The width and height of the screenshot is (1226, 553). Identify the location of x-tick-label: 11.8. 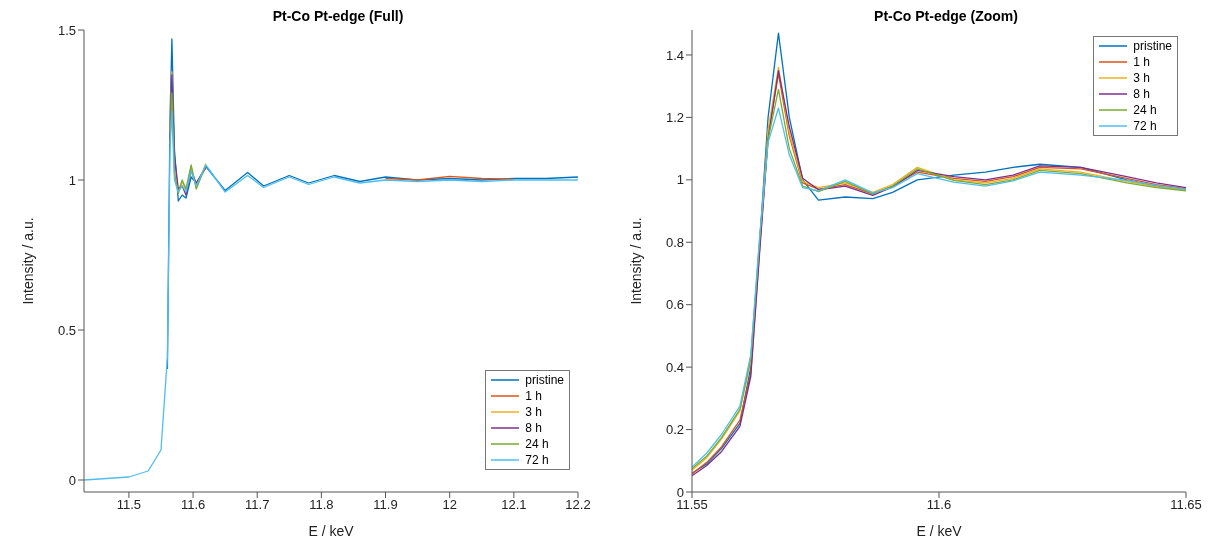
(321, 505).